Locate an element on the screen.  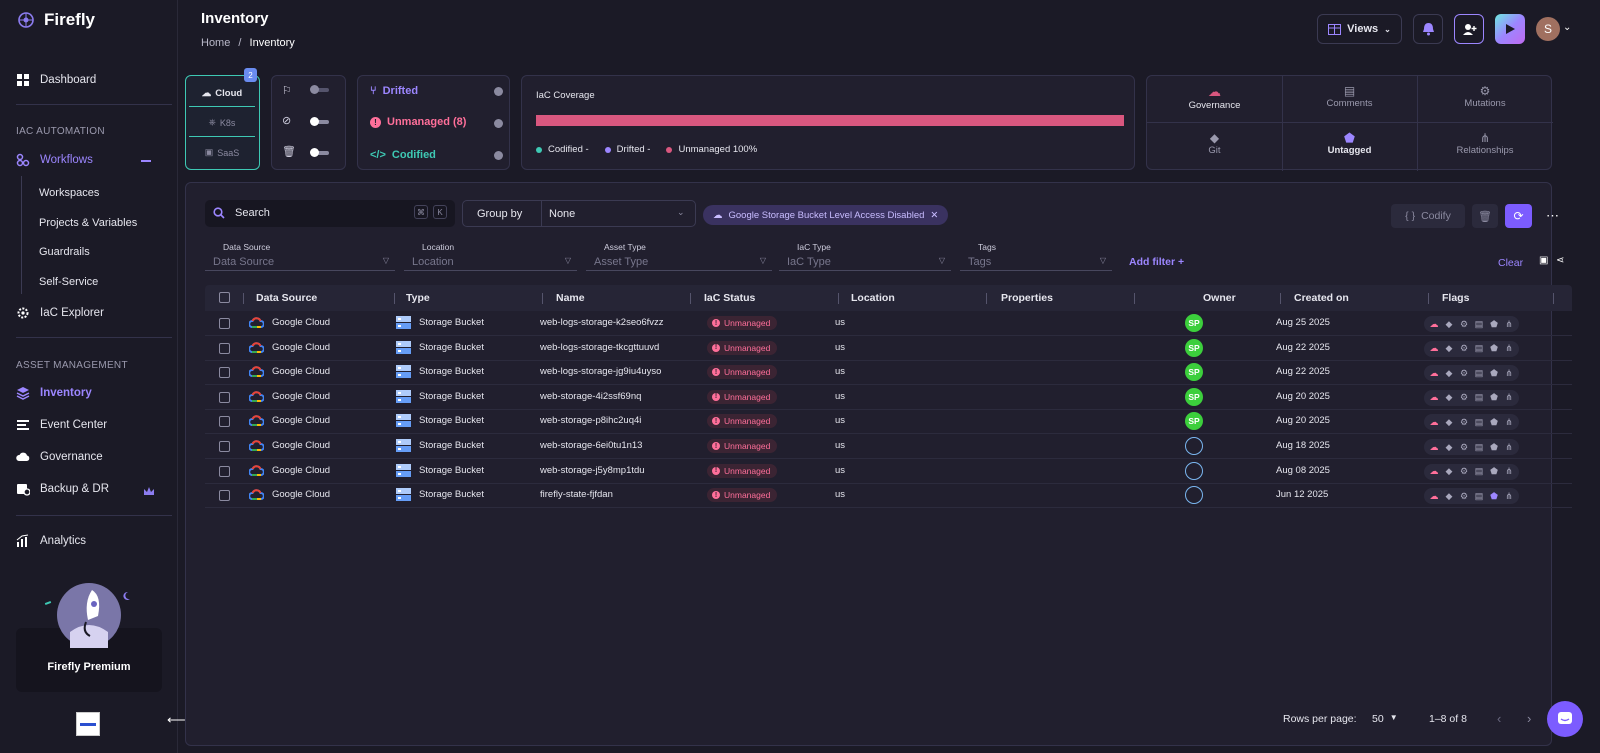
avatar: S is located at coordinates (1548, 29).